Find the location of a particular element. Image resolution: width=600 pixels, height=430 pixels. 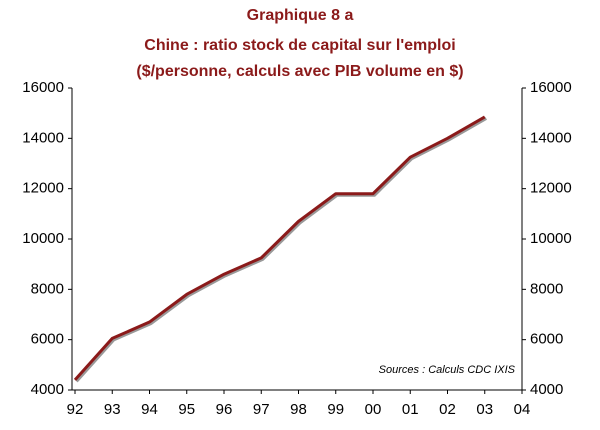

x-tick-label: 94 is located at coordinates (149, 409).